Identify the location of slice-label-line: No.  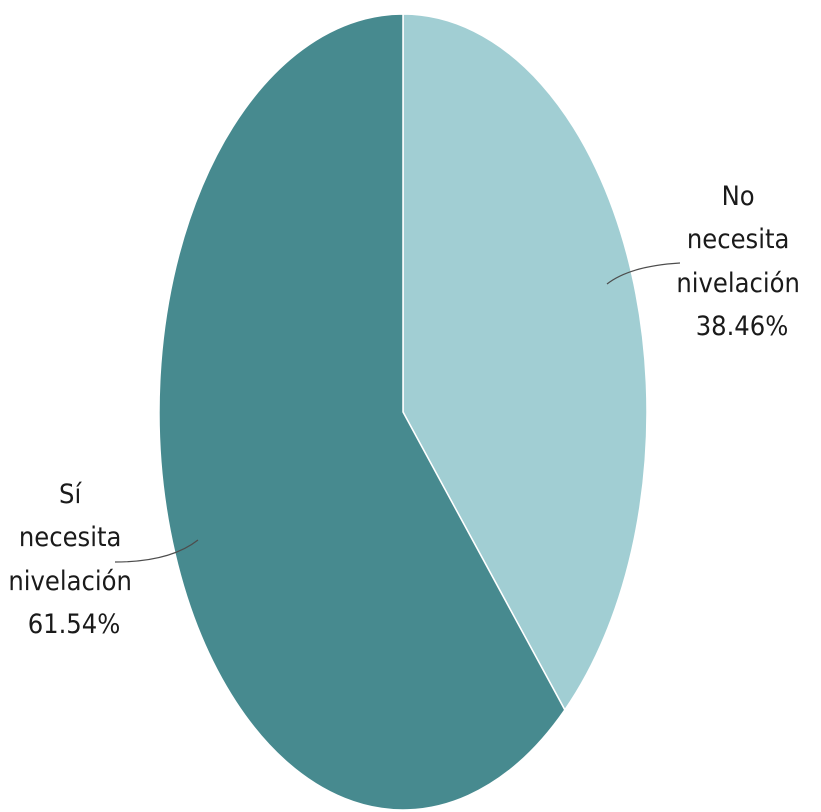
(738, 196).